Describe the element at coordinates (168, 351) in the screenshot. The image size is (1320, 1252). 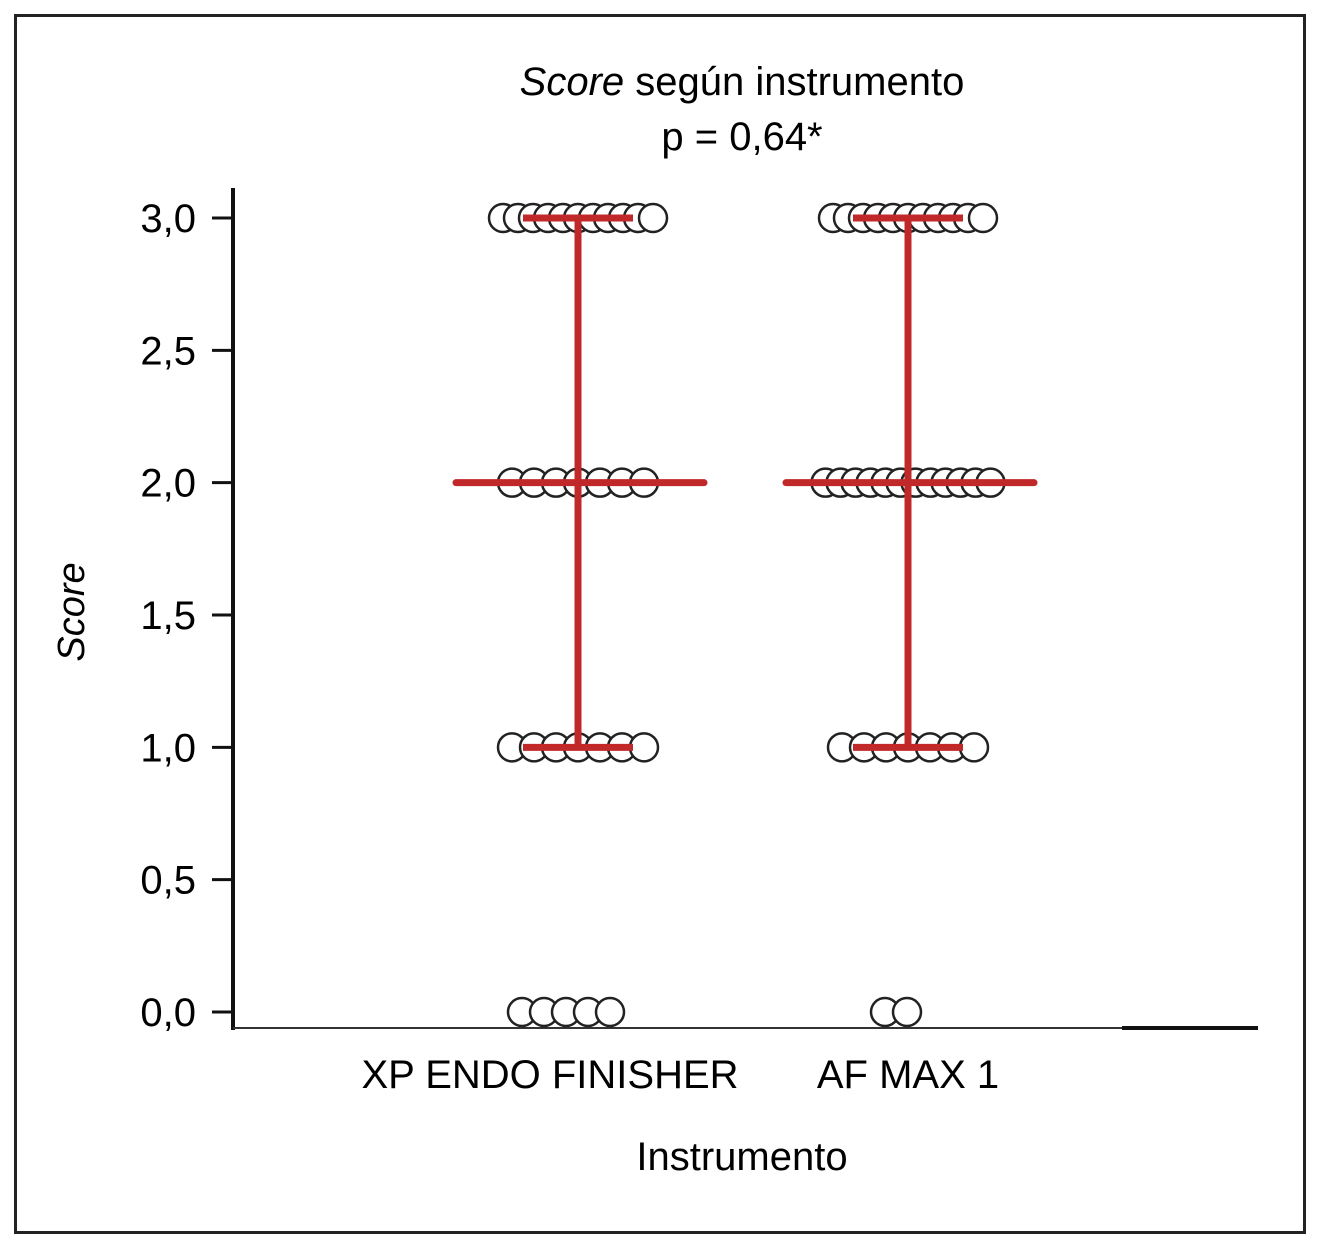
I see `y-tick-label: 2,5` at that location.